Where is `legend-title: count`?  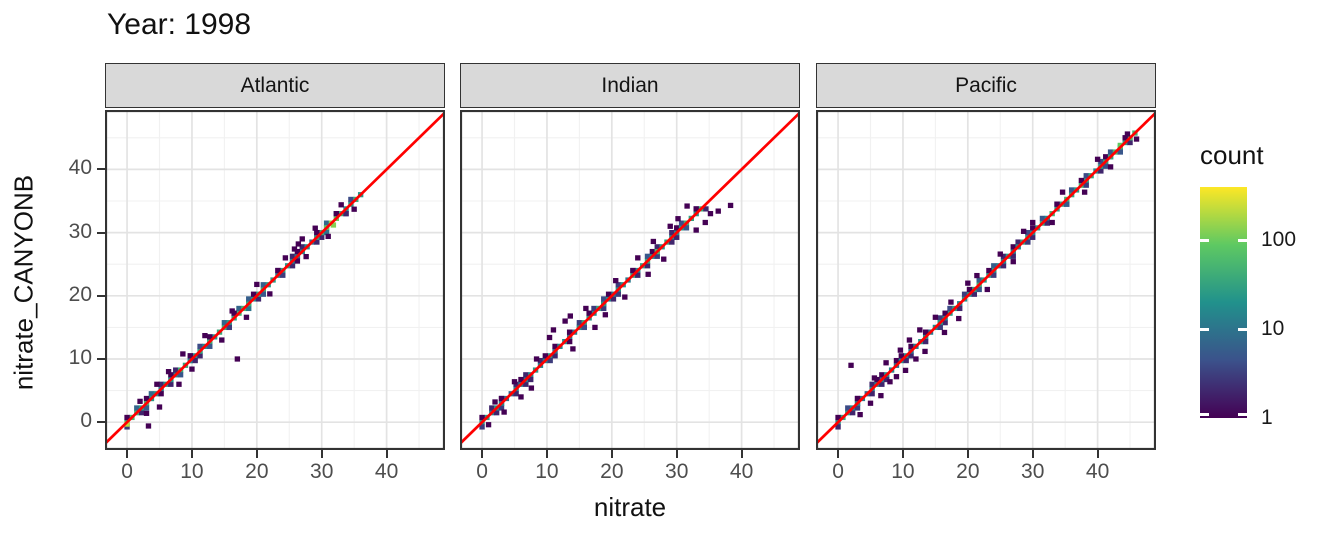
legend-title: count is located at coordinates (1232, 155).